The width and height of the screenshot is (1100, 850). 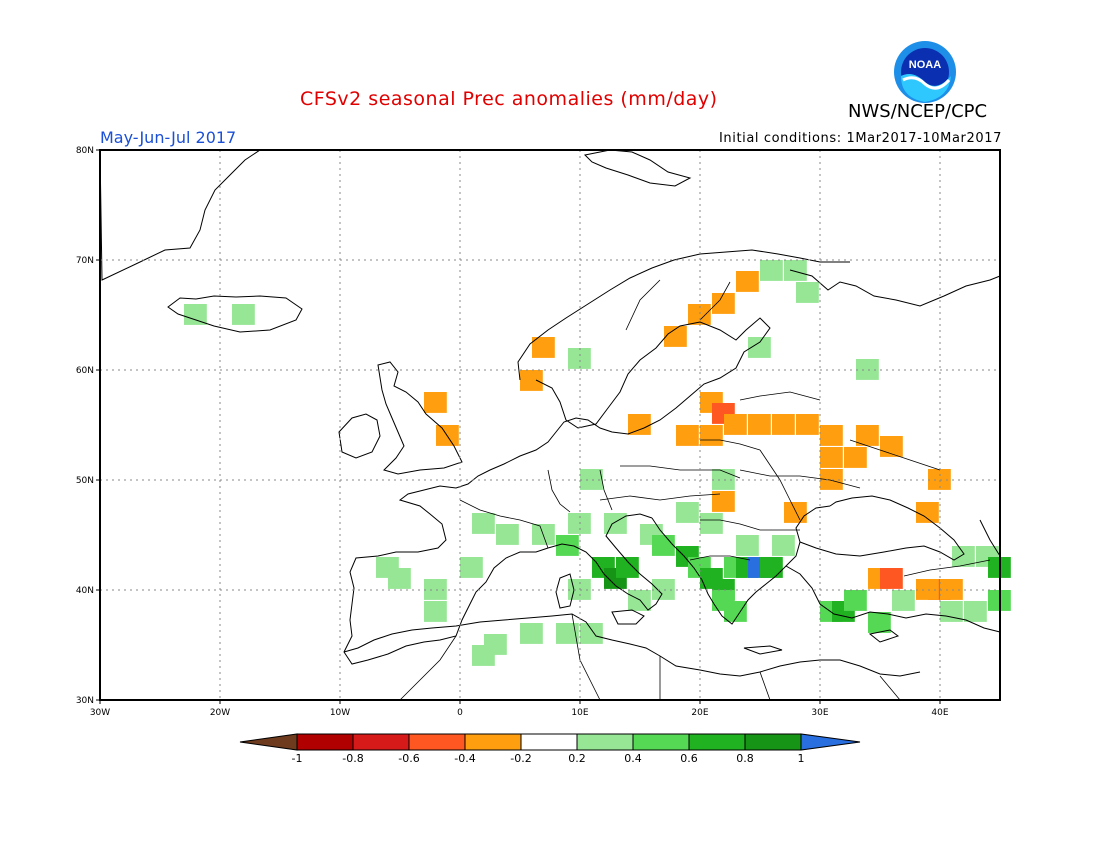 I want to click on colorbar: -1 -0.8 -0.6 -0.4 -0.2 0.2 0.4 0.6 0.8 1, so click(x=550, y=749).